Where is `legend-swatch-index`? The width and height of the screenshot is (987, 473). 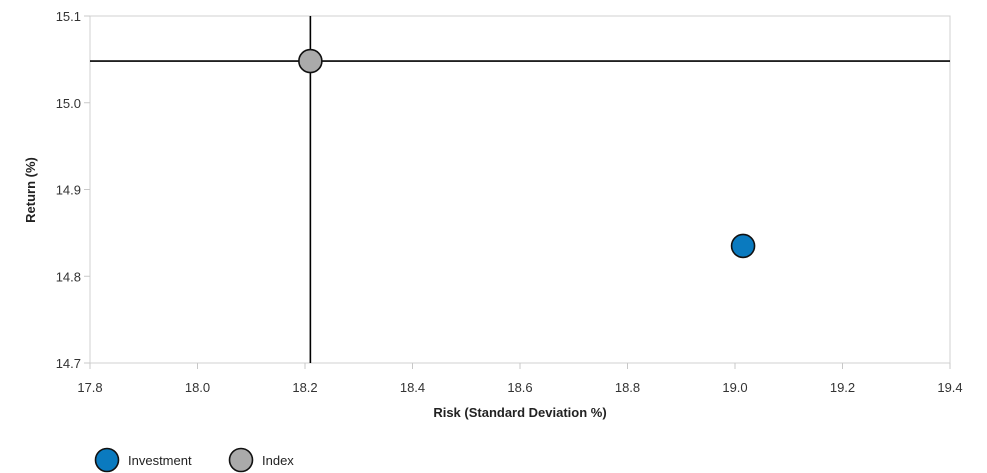 legend-swatch-index is located at coordinates (241, 460).